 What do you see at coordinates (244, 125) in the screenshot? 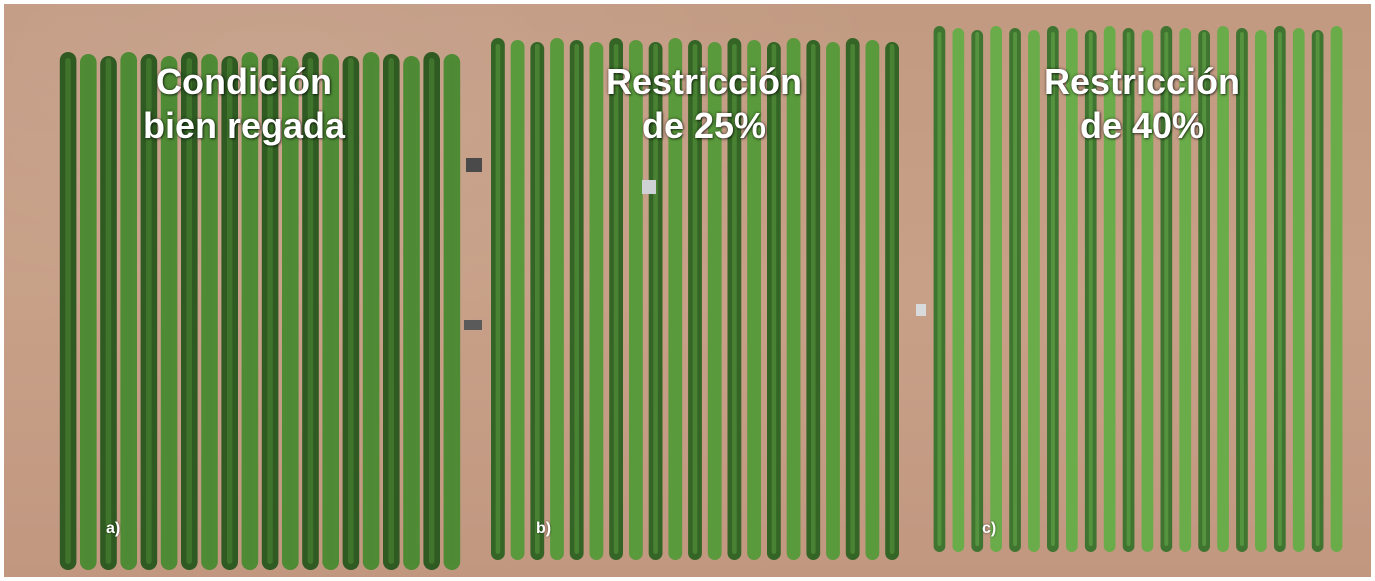
I see `plot-a-title-line2: bien regada` at bounding box center [244, 125].